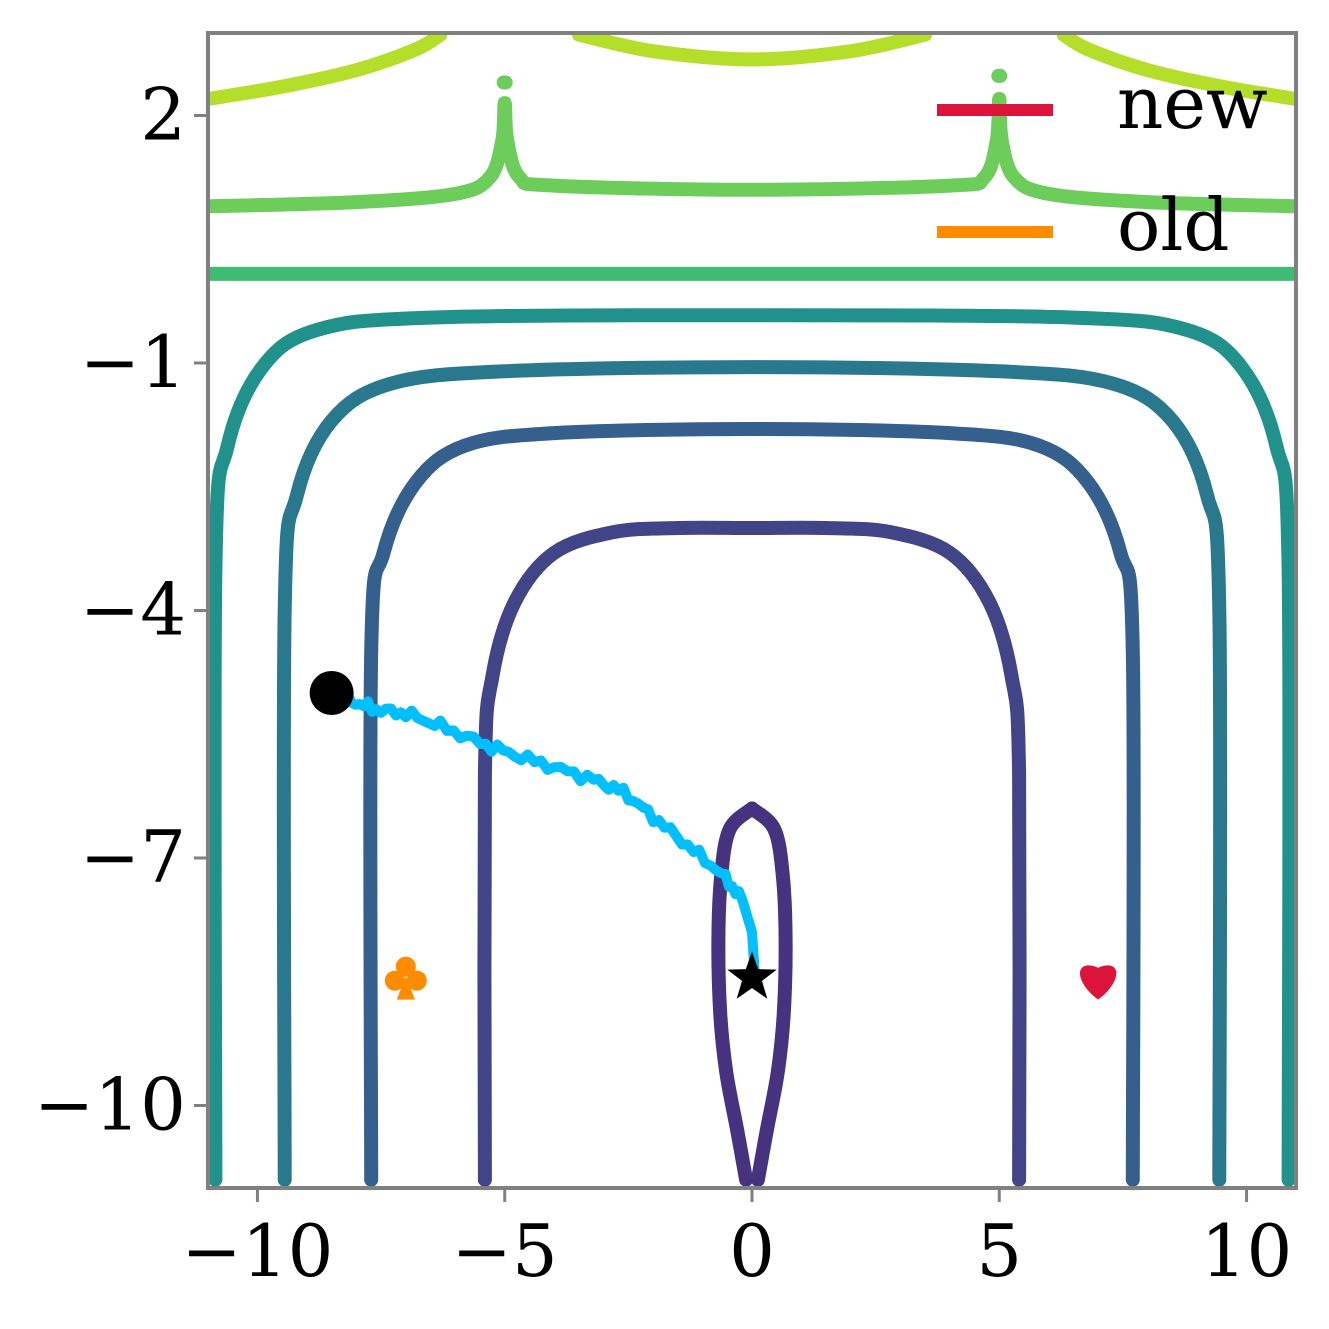 The height and width of the screenshot is (1329, 1329). What do you see at coordinates (133, 610) in the screenshot?
I see `y-tick-label: −4` at bounding box center [133, 610].